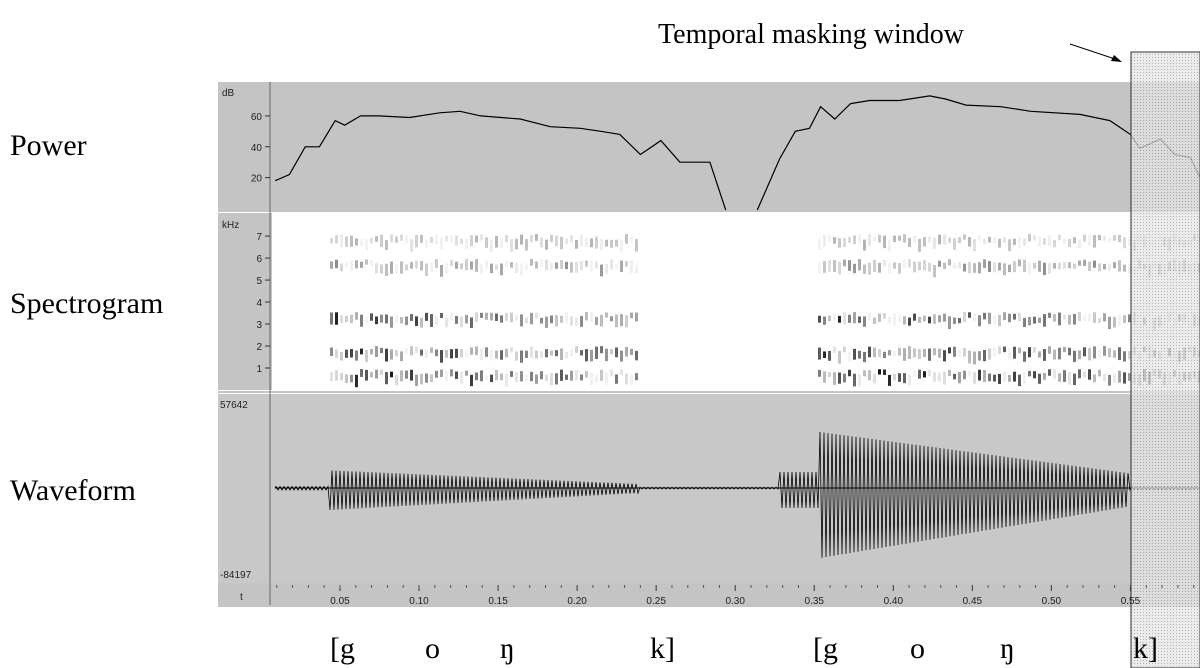  What do you see at coordinates (917, 648) in the screenshot?
I see `segment: o` at bounding box center [917, 648].